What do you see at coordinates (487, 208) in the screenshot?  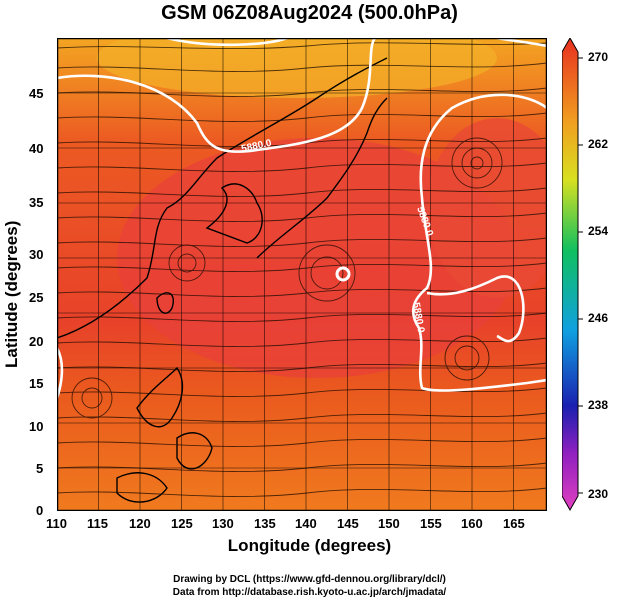 I see `warm-region` at bounding box center [487, 208].